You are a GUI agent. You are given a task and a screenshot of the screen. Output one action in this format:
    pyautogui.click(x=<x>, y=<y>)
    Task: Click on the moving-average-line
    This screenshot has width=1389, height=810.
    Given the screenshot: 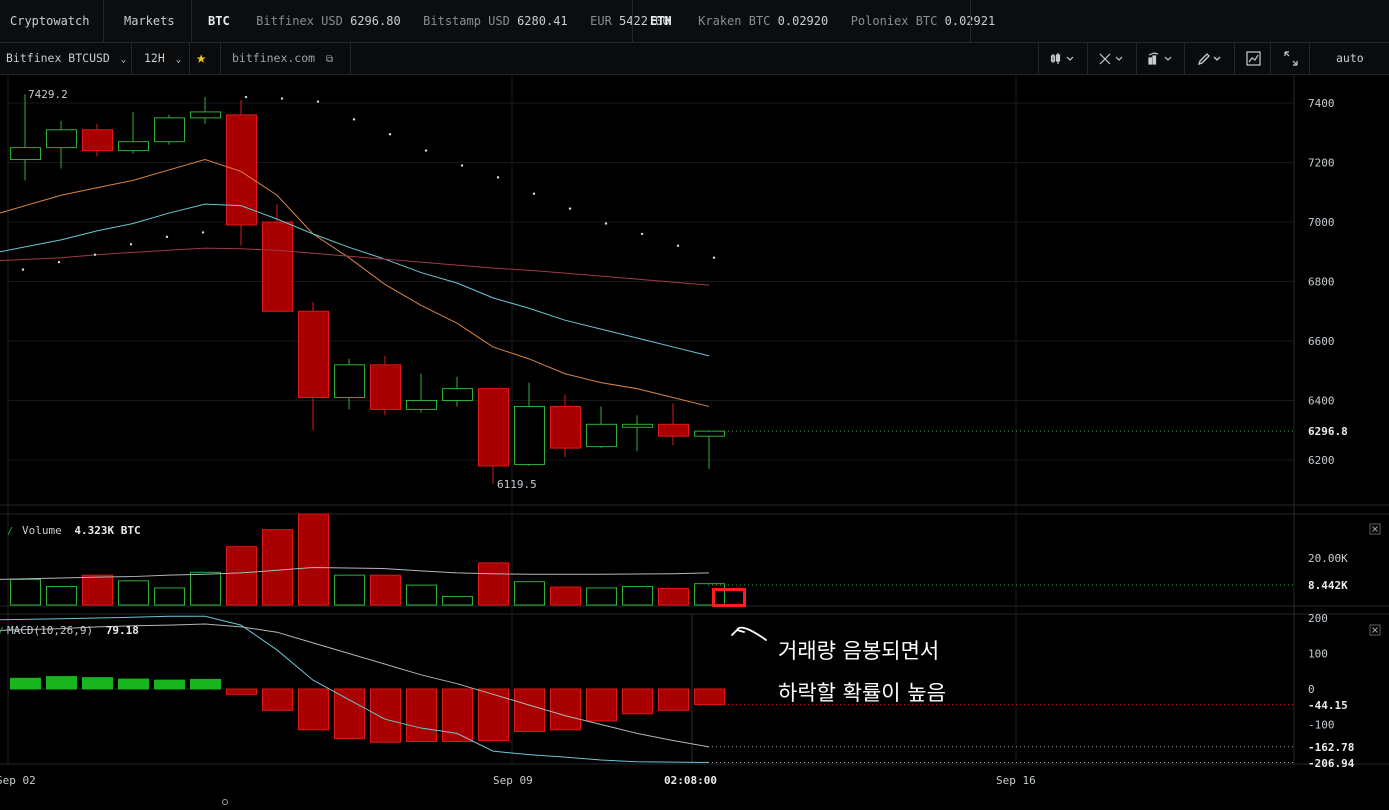 What is the action you would take?
    pyautogui.click(x=355, y=280)
    